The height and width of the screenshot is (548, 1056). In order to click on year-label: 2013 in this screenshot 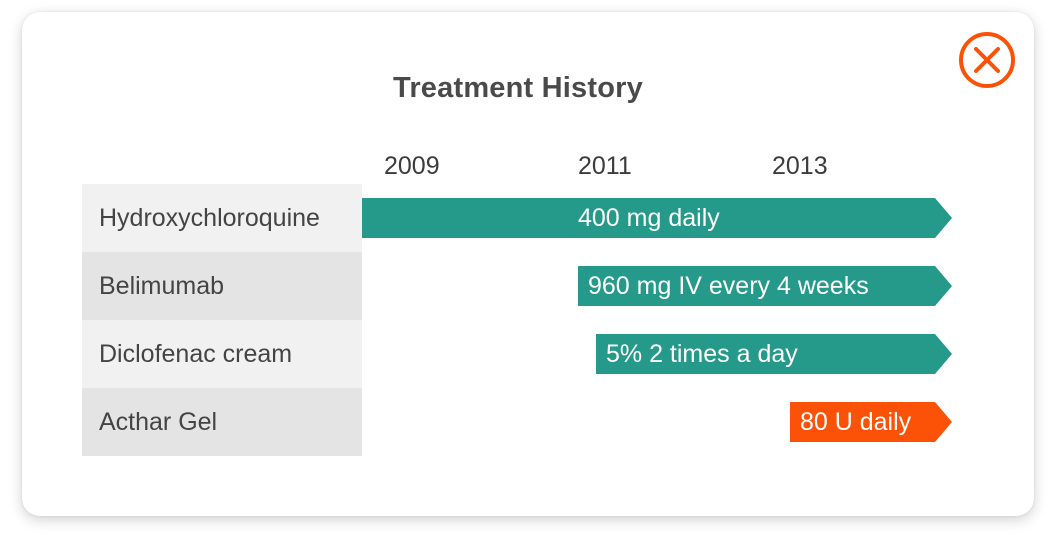, I will do `click(800, 166)`.